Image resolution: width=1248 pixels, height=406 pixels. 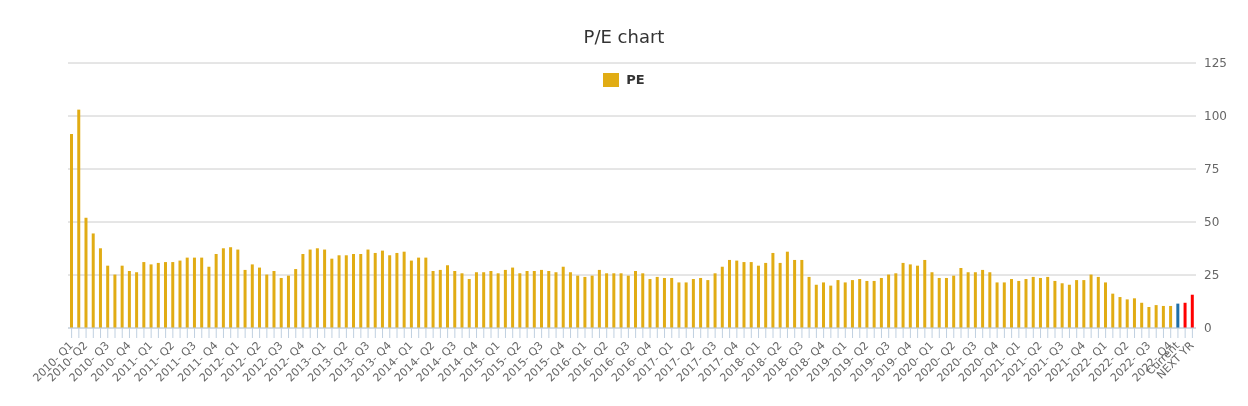 What do you see at coordinates (635, 79) in the screenshot?
I see `legend-label: PE` at bounding box center [635, 79].